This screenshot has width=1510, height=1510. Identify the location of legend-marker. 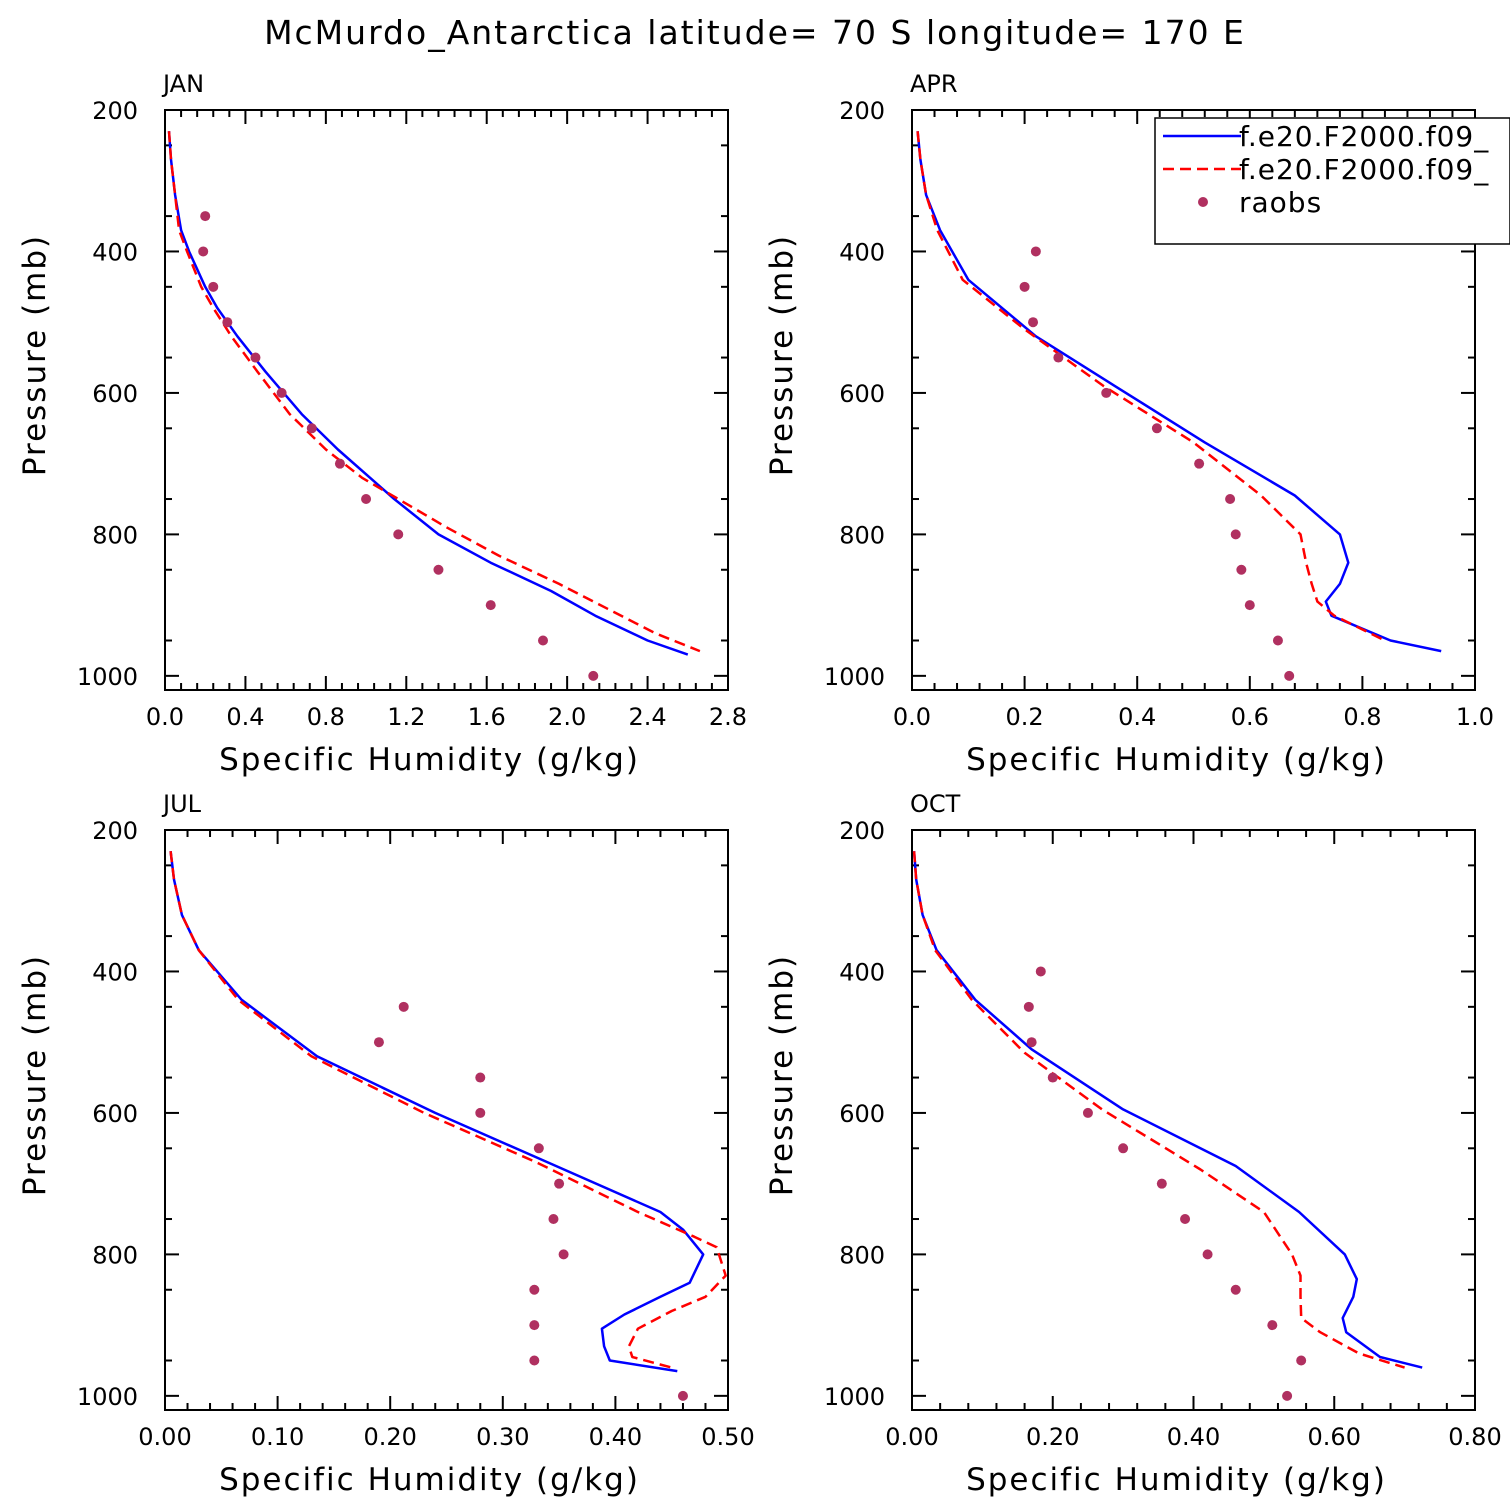
(1203, 202).